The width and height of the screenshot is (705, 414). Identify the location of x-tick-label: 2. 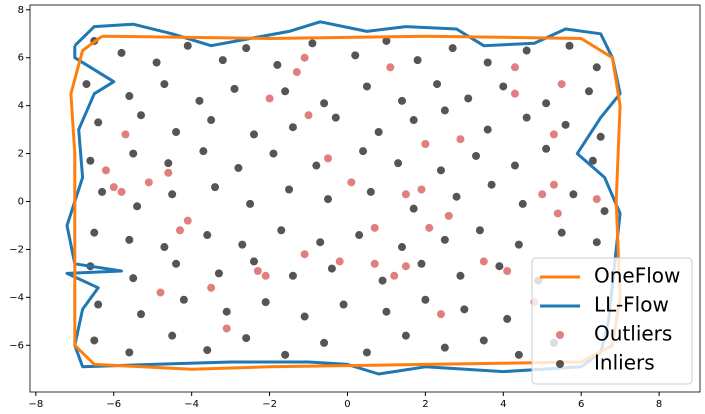
(425, 404).